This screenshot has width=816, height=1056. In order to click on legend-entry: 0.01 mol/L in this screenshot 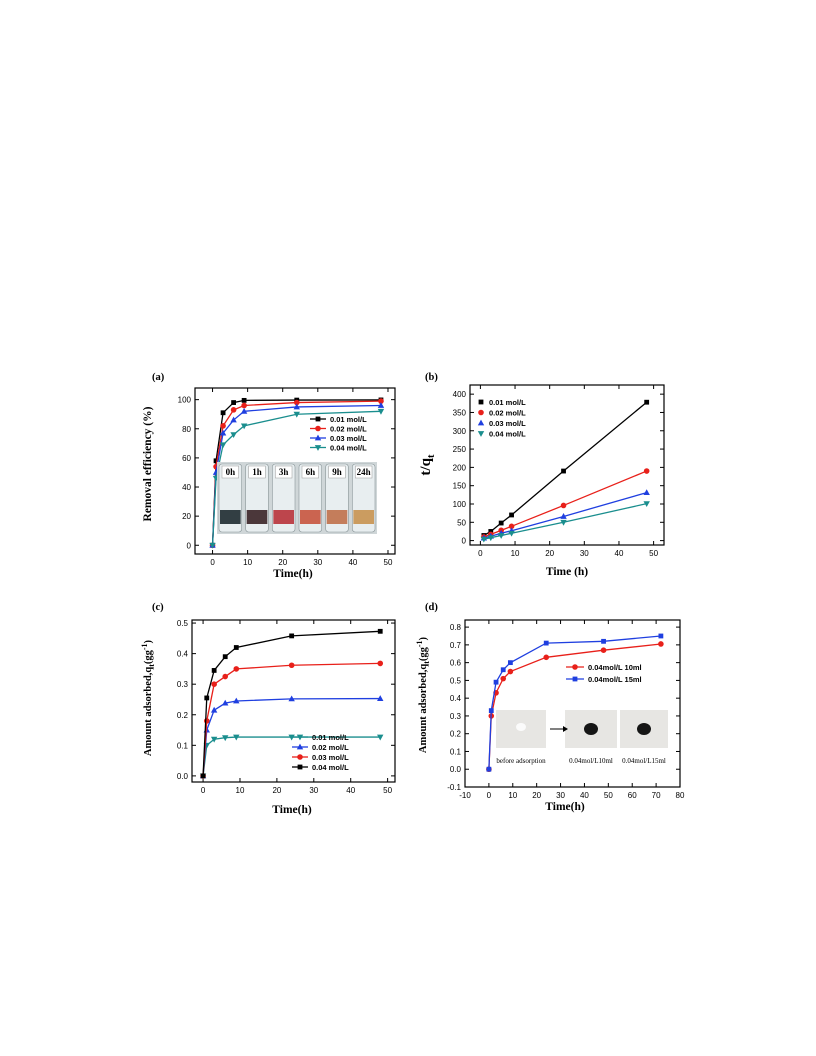, I will do `click(348, 419)`.